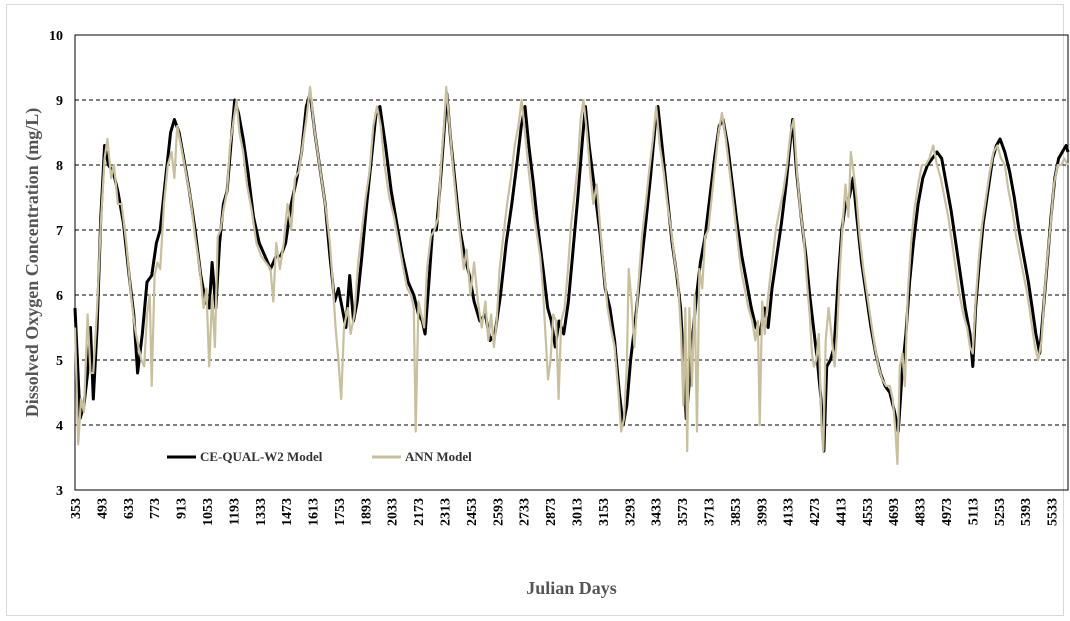 Image resolution: width=1070 pixels, height=621 pixels. What do you see at coordinates (630, 512) in the screenshot?
I see `x-tick-label: 3293` at bounding box center [630, 512].